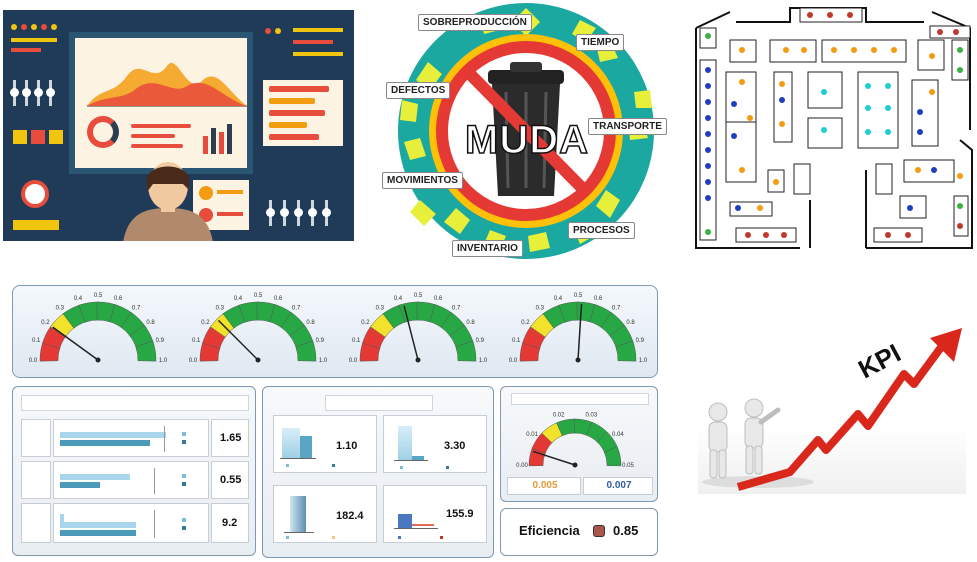 Image resolution: width=977 pixels, height=562 pixels. I want to click on row-value: 9.2, so click(230, 523).